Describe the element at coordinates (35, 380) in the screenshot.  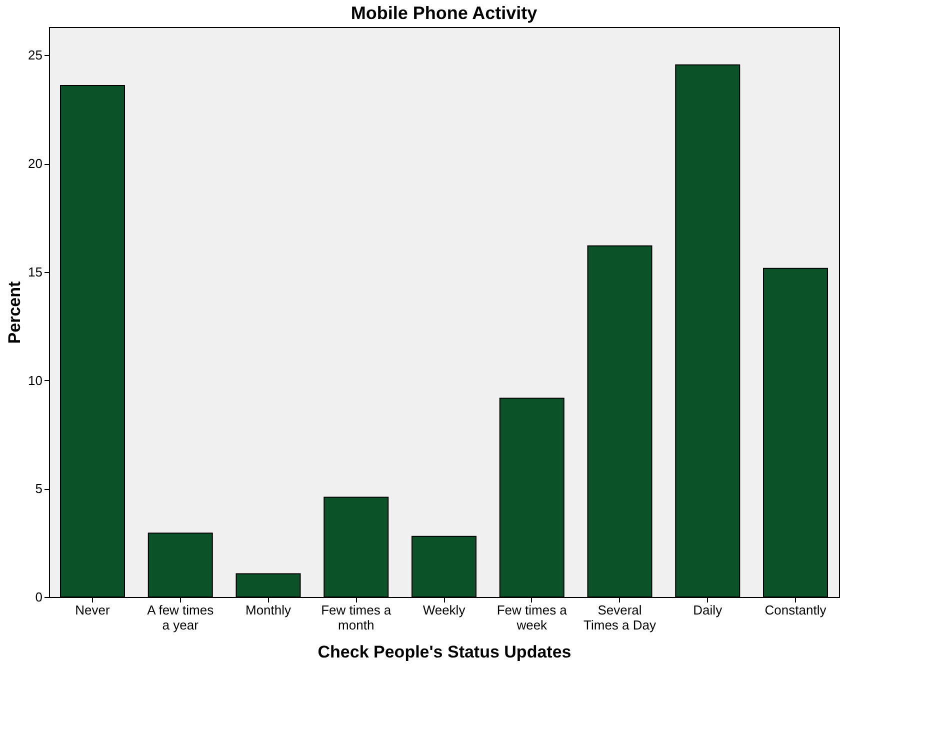
I see `y-tick-label: 10` at that location.